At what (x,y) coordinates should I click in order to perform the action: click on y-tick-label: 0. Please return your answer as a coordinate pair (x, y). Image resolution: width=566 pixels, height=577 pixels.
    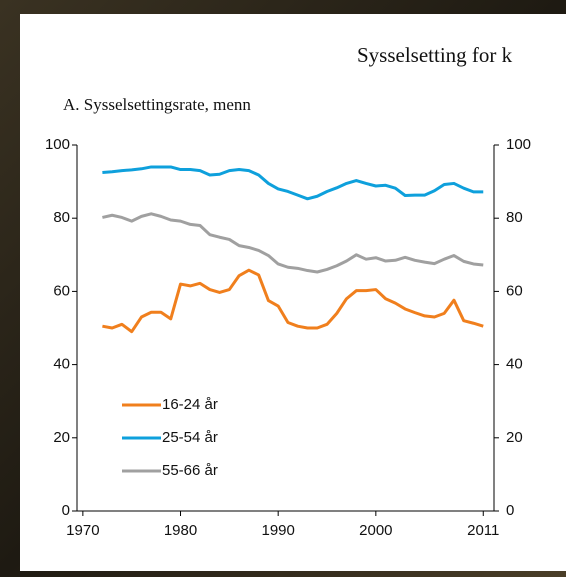
    Looking at the image, I should click on (66, 510).